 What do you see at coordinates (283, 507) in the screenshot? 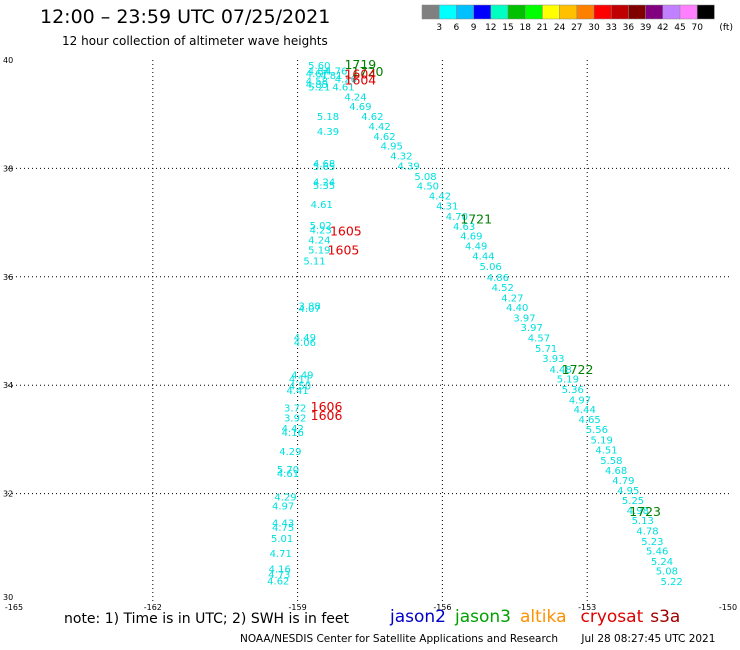
I see `wave-height-value: 4.97` at bounding box center [283, 507].